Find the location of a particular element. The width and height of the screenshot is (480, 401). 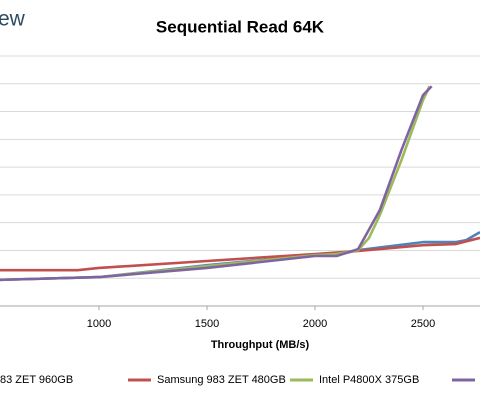

series-line is located at coordinates (240, 256).